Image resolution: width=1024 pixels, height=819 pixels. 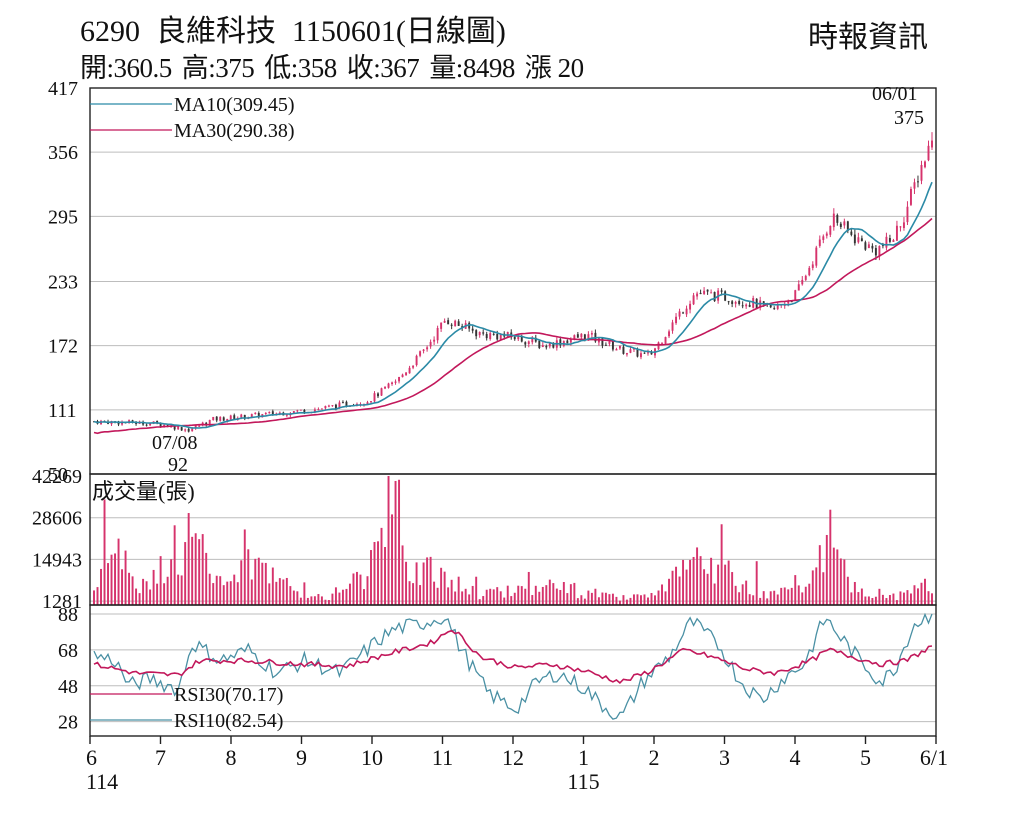 What do you see at coordinates (372, 757) in the screenshot?
I see `x-tick-label: 10` at bounding box center [372, 757].